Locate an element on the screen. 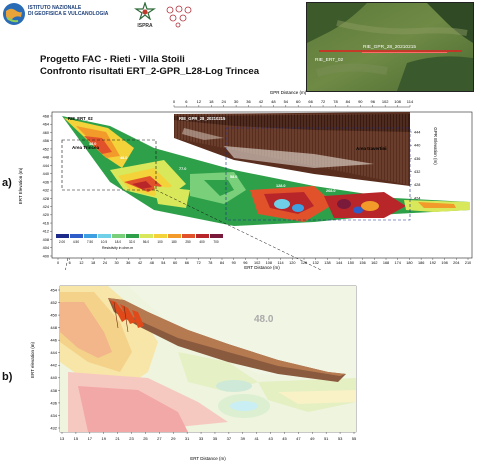 This screenshot has width=480, height=464. satellite-map: RIE_GPR_28_20210215 RIE_ERT_02 is located at coordinates (390, 47).